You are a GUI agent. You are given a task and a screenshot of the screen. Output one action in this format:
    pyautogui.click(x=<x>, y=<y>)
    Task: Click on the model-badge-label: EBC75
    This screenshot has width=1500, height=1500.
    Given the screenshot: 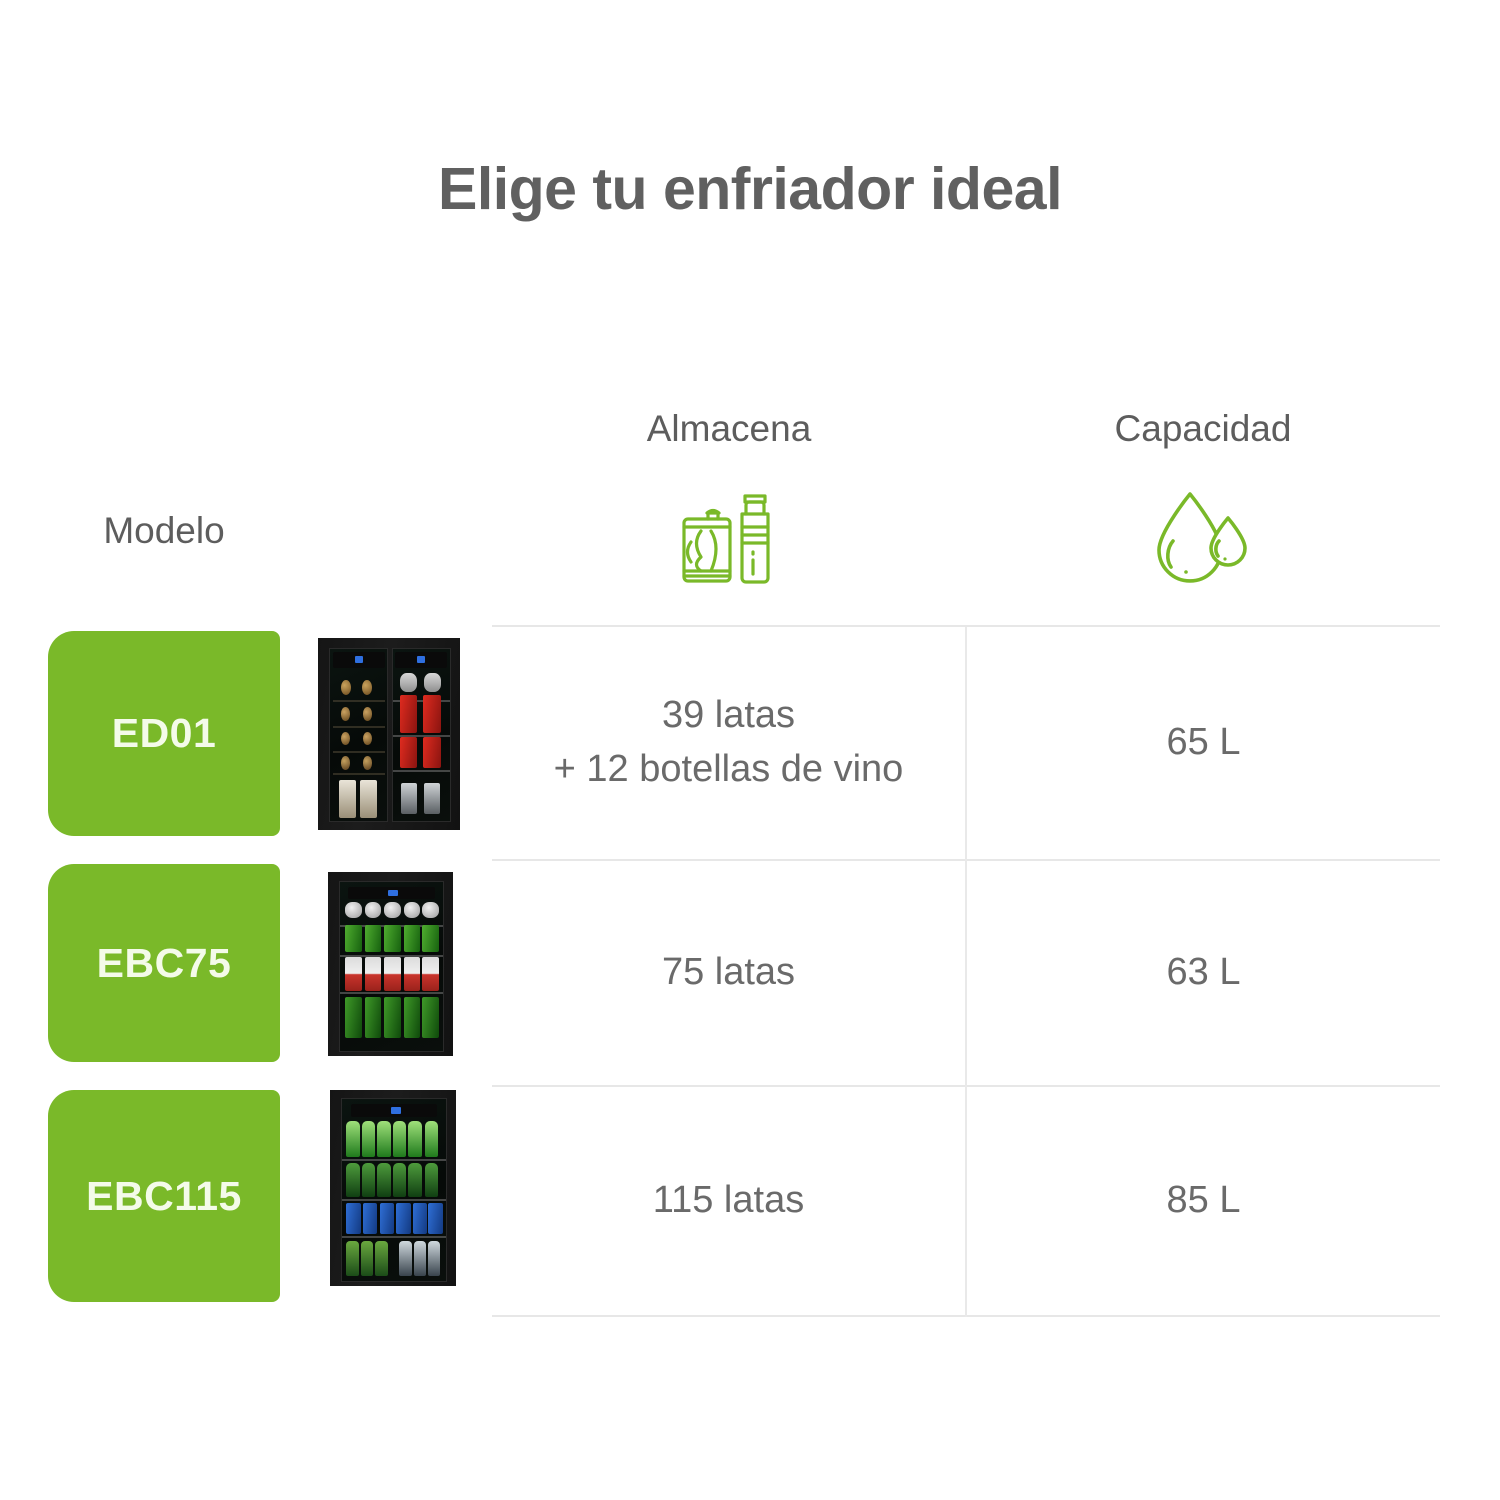 What is the action you would take?
    pyautogui.click(x=164, y=962)
    